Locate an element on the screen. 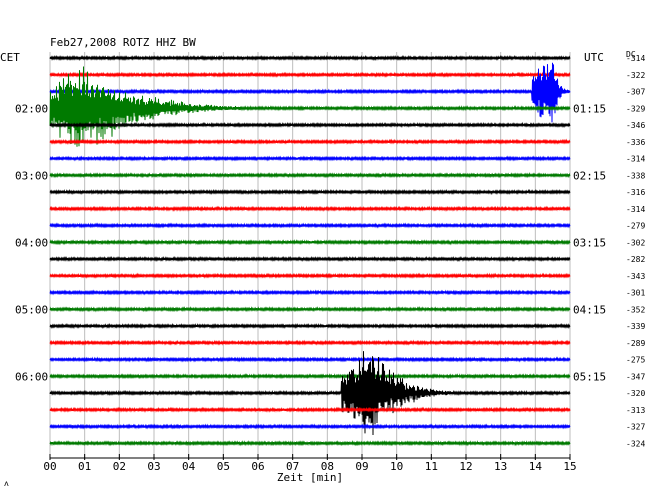 Image resolution: width=650 pixels, height=494 pixels. cet-hour-label: 06:00 is located at coordinates (31, 376).